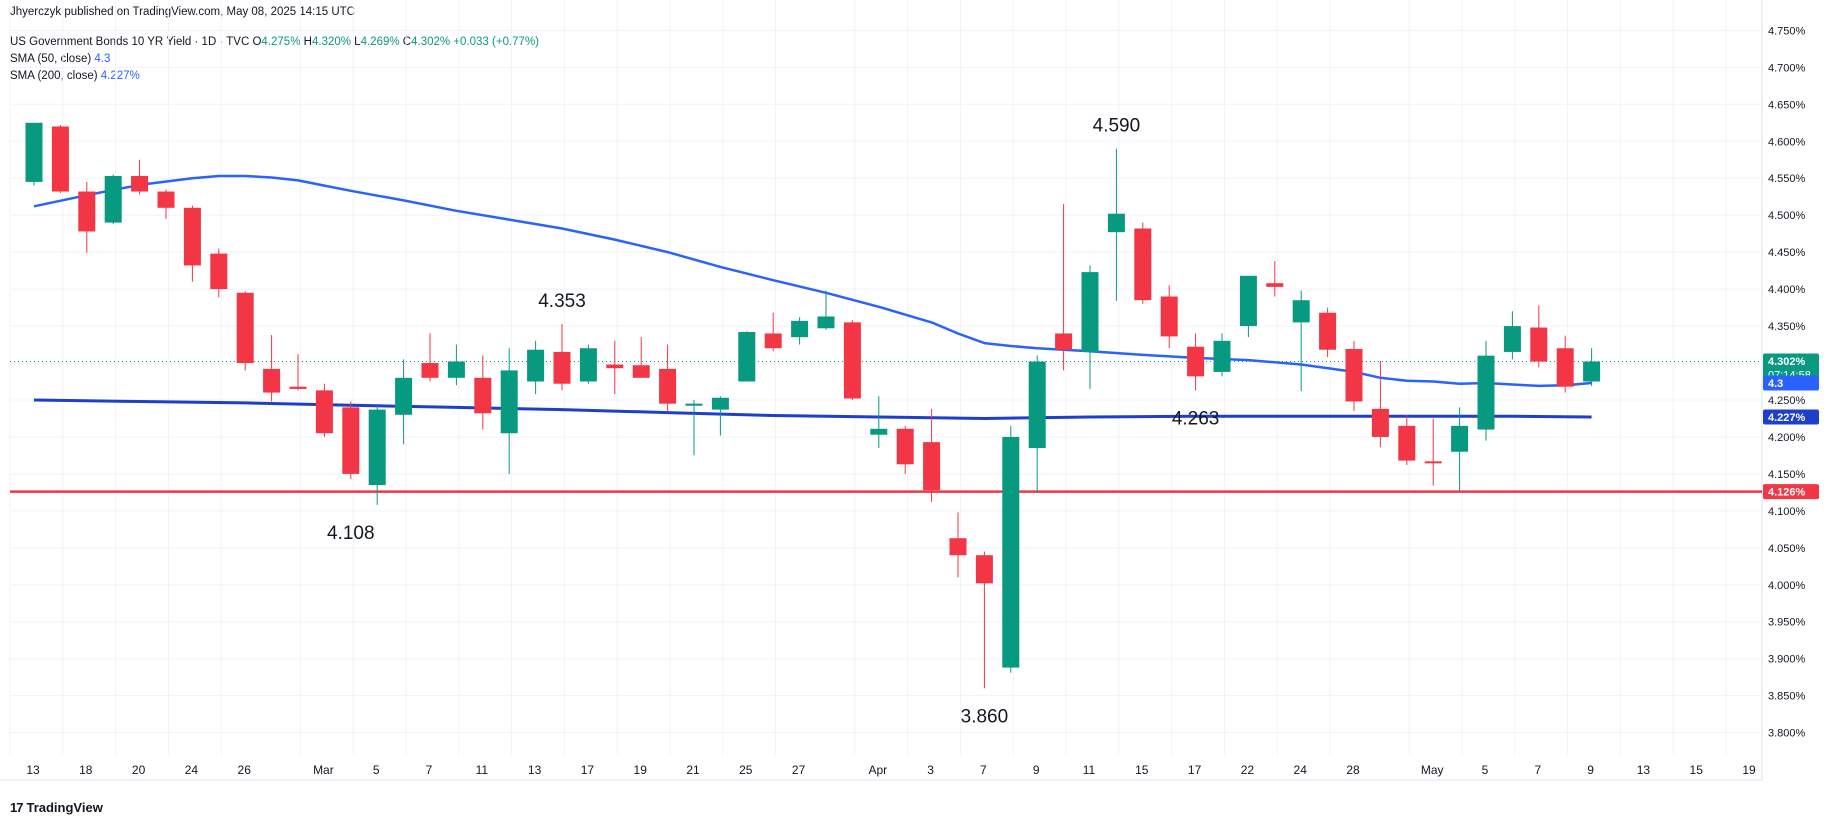  Describe the element at coordinates (1787, 493) in the screenshot. I see `price-axis-label: 4.126%` at that location.